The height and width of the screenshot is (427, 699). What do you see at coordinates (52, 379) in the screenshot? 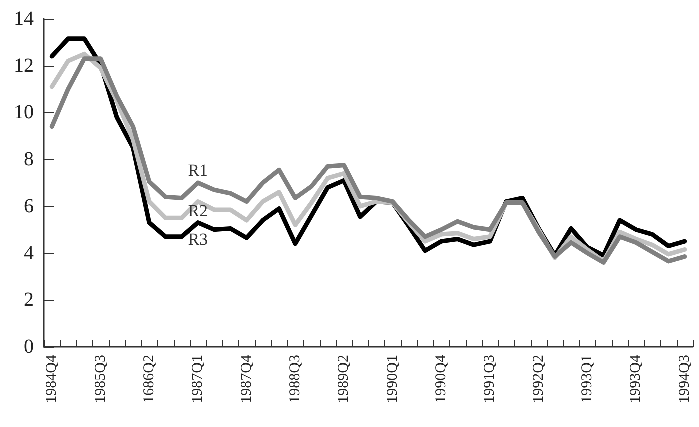
I see `x-tick-label: 1984Q4` at bounding box center [52, 379].